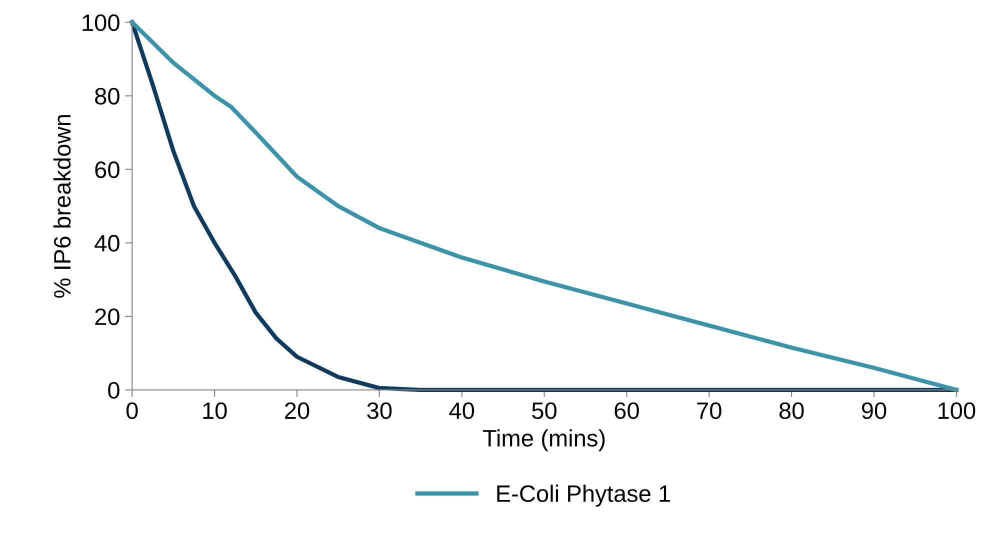 The image size is (986, 557). Describe the element at coordinates (132, 411) in the screenshot. I see `x-tick-label: 0` at that location.